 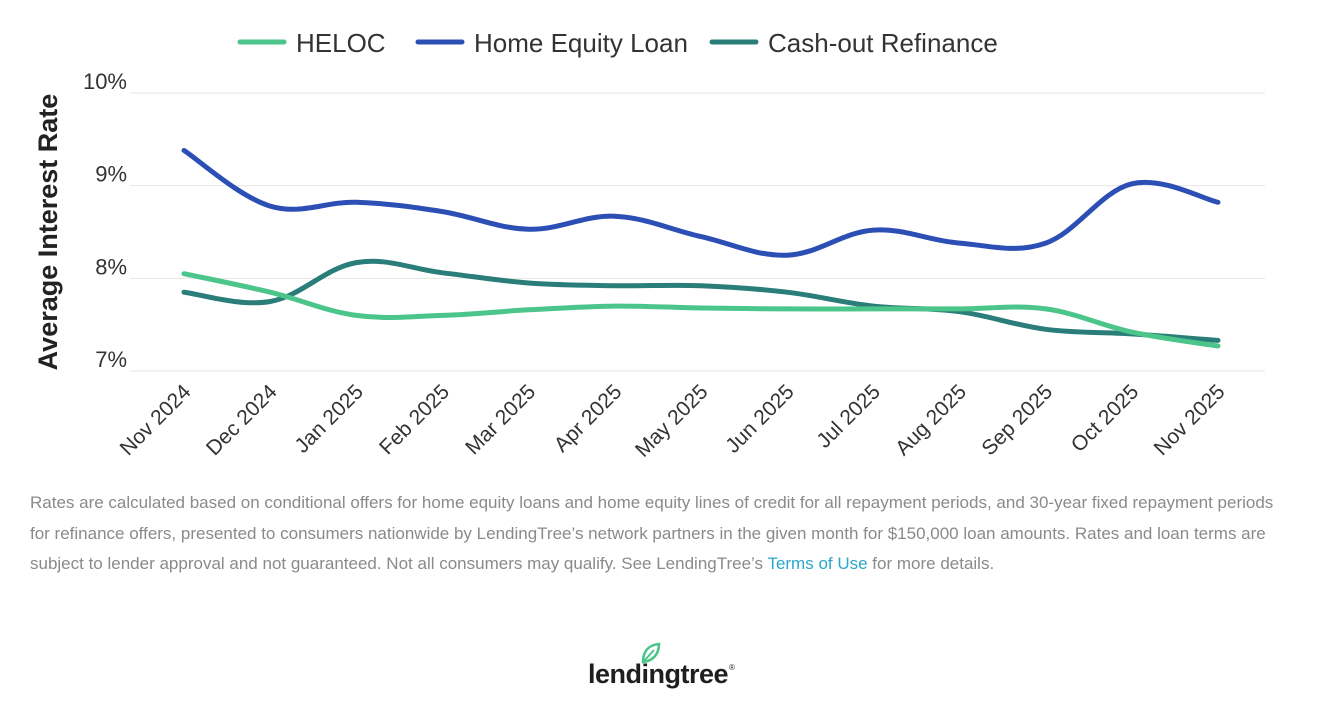 What do you see at coordinates (759, 418) in the screenshot?
I see `x-tick-label: Jun 2025` at bounding box center [759, 418].